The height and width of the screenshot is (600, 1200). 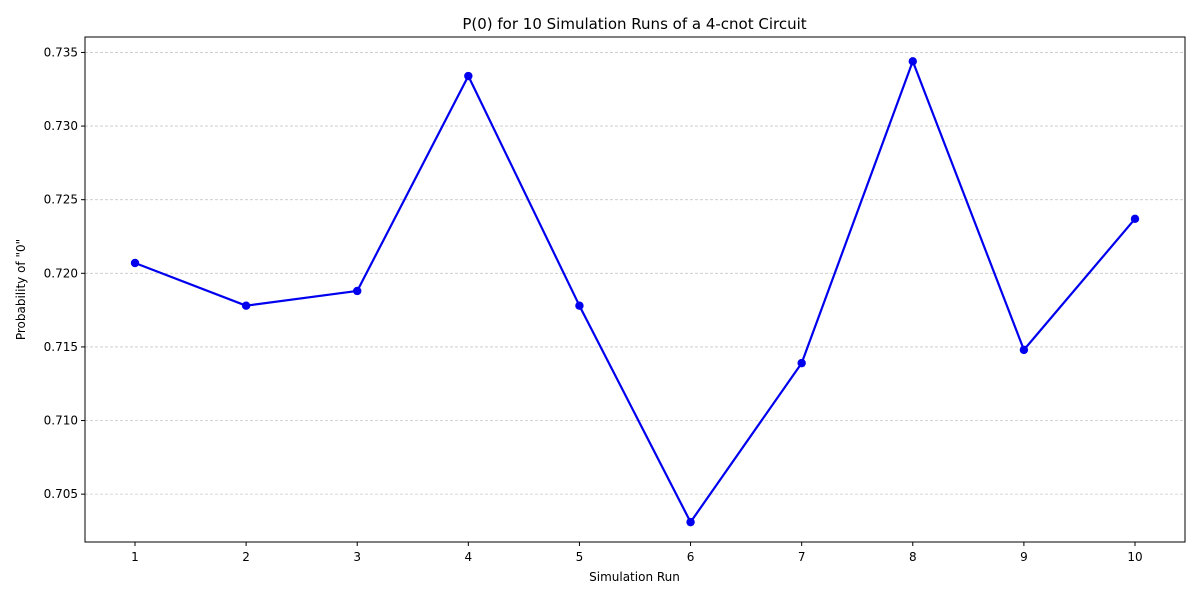 I want to click on x-tick-label: 2, so click(x=246, y=557).